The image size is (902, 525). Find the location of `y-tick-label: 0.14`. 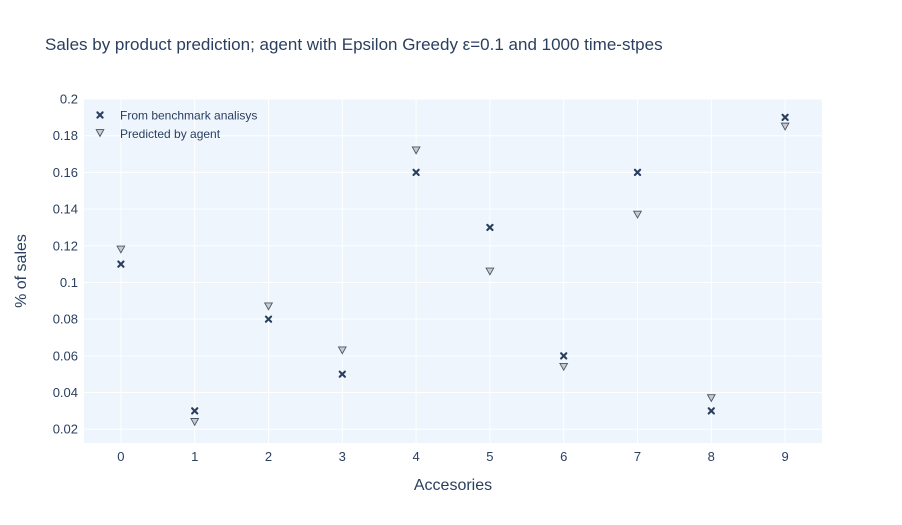

y-tick-label: 0.14 is located at coordinates (65, 209).